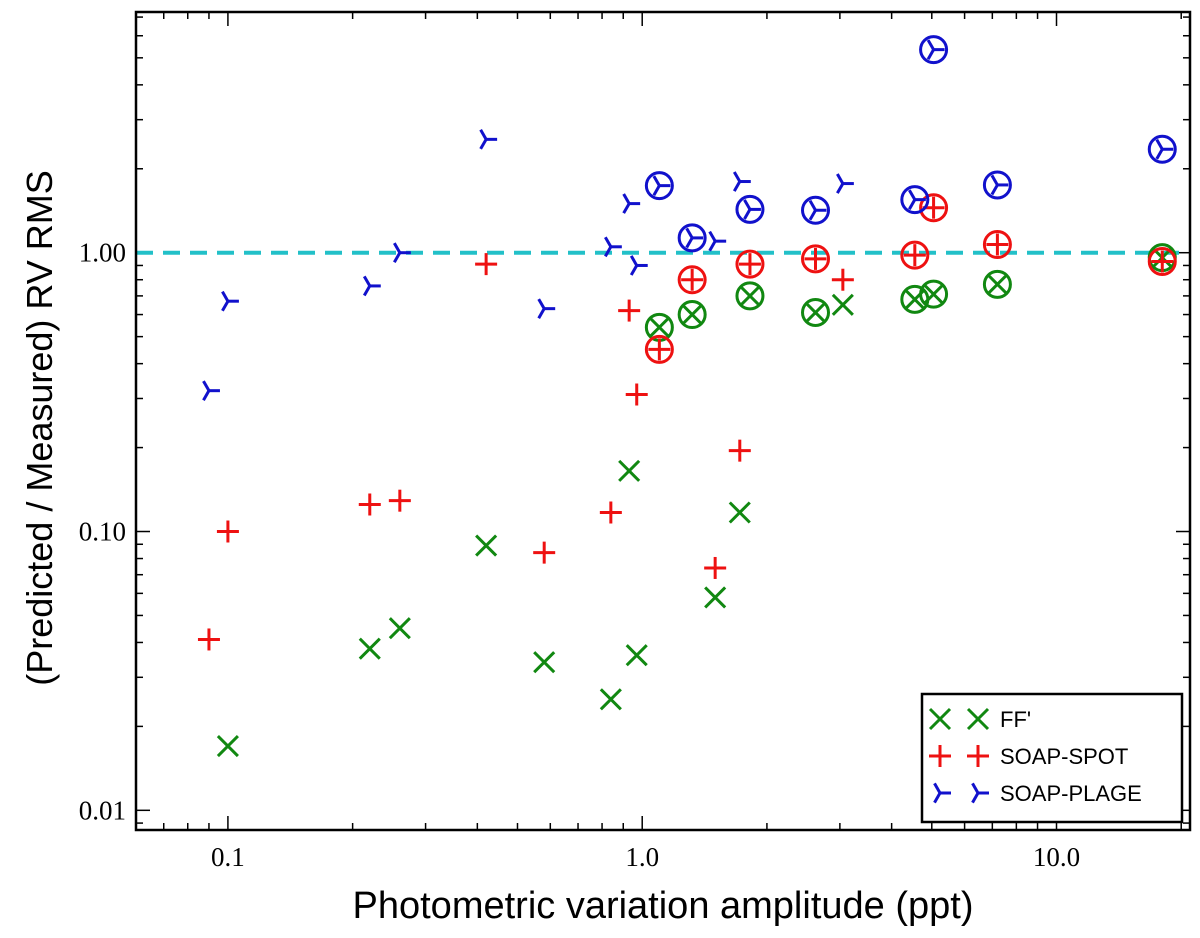 The width and height of the screenshot is (1200, 938). What do you see at coordinates (1056, 857) in the screenshot?
I see `x-tick-label: 10.0` at bounding box center [1056, 857].